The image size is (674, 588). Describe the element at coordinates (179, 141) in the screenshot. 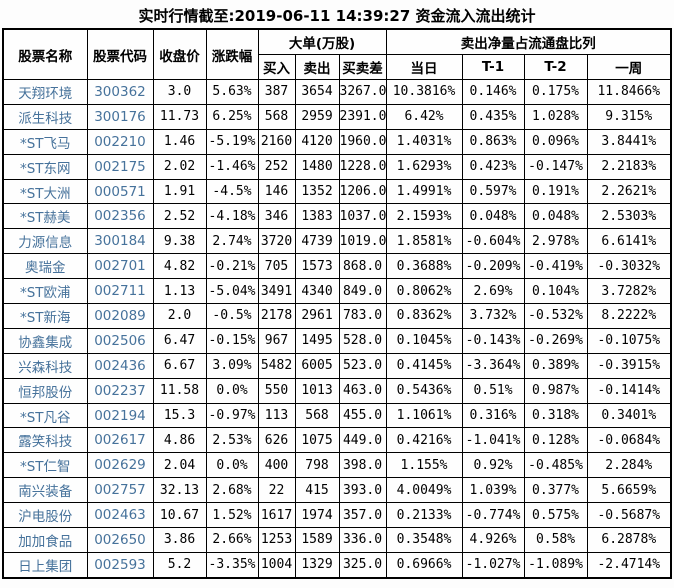

I see `close-price-cell: 1.46` at that location.